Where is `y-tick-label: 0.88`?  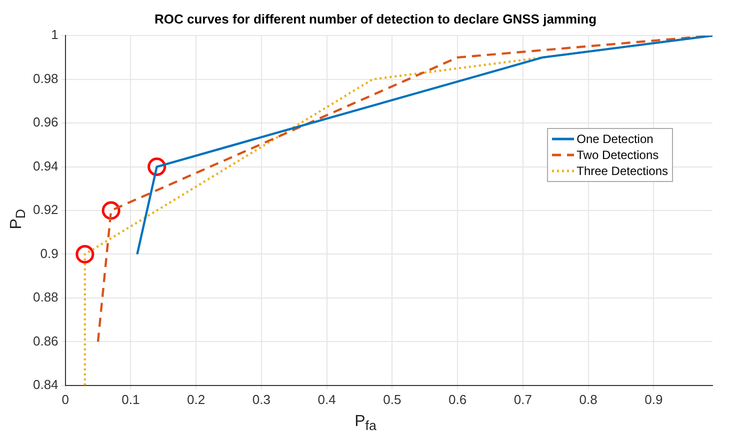 y-tick-label: 0.88 is located at coordinates (45, 297).